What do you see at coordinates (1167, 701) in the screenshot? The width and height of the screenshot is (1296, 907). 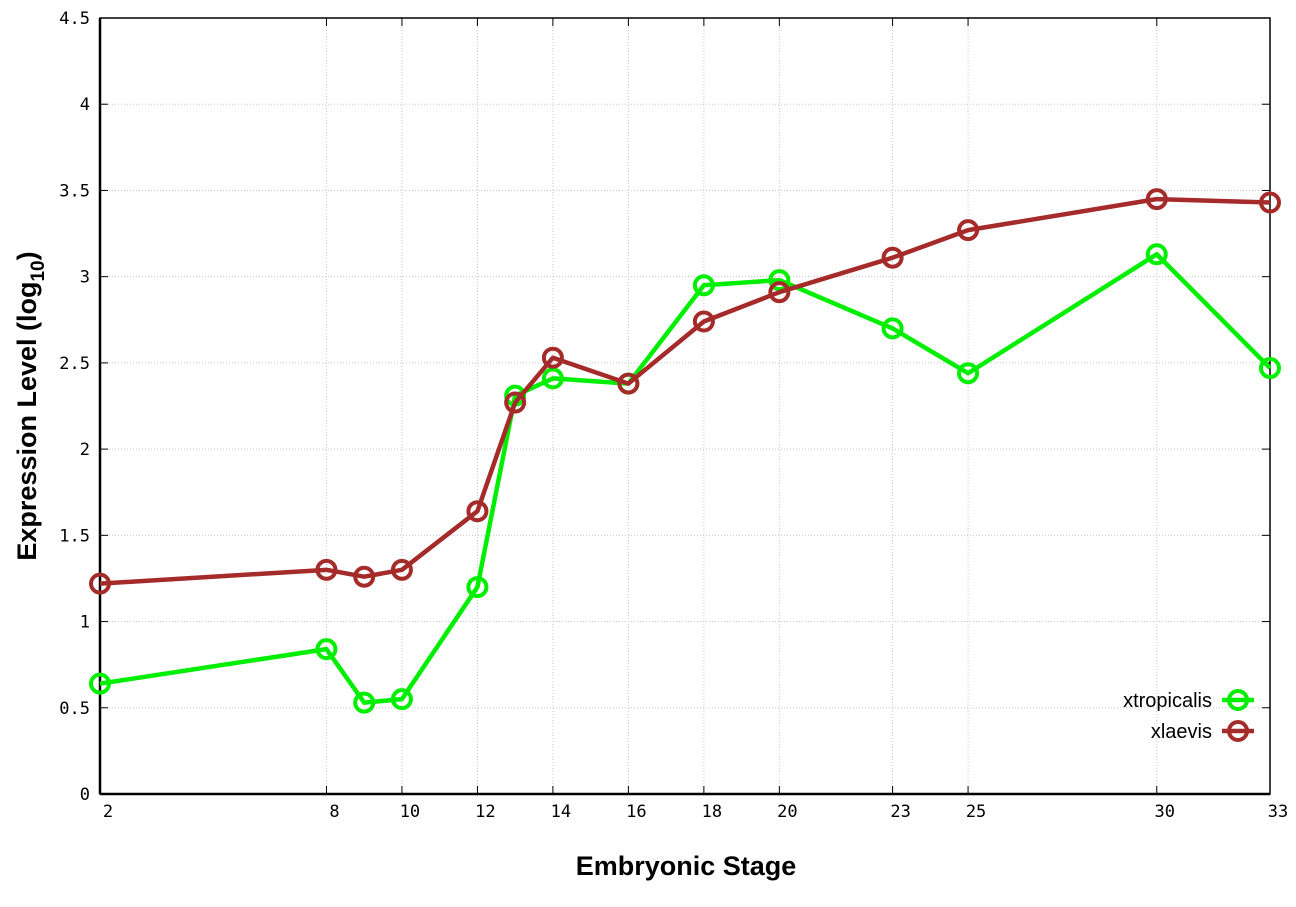 I see `legend-label-xtropicalis: xtropicalis` at bounding box center [1167, 701].